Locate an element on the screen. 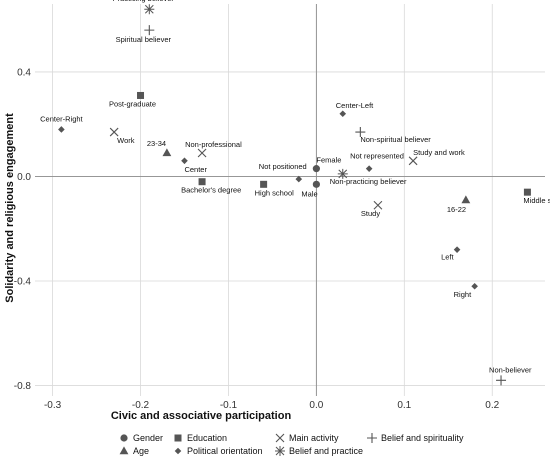 The width and height of the screenshot is (550, 462). point-label-female: Female is located at coordinates (328, 160).